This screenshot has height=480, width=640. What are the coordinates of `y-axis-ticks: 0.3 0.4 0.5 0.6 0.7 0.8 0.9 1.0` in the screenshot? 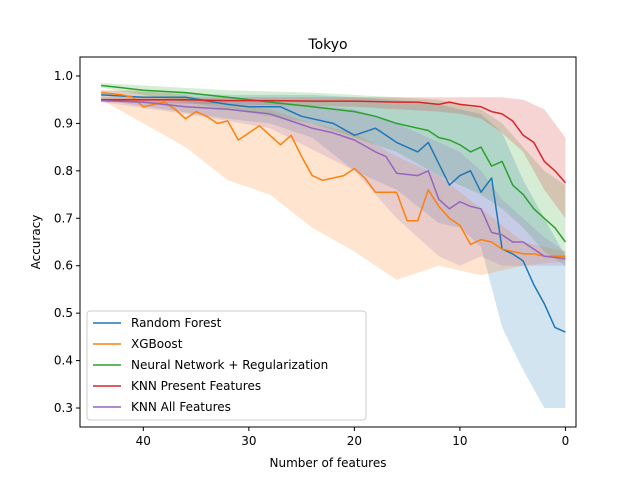 It's located at (67, 242).